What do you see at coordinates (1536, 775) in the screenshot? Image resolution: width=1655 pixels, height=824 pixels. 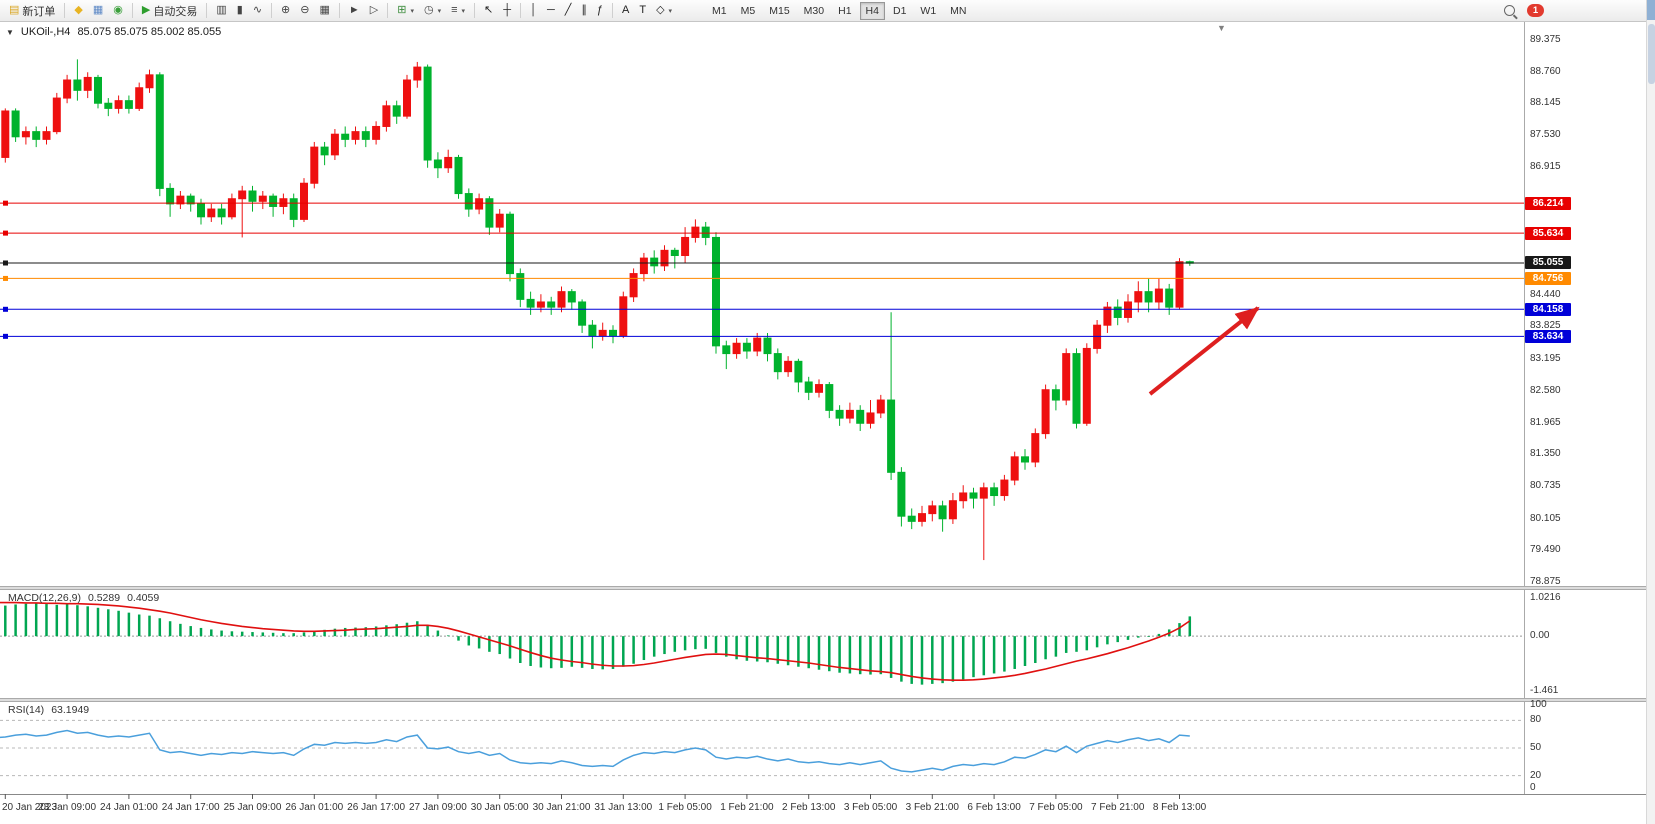 I see `rsi-axis-label: 20` at bounding box center [1536, 775].